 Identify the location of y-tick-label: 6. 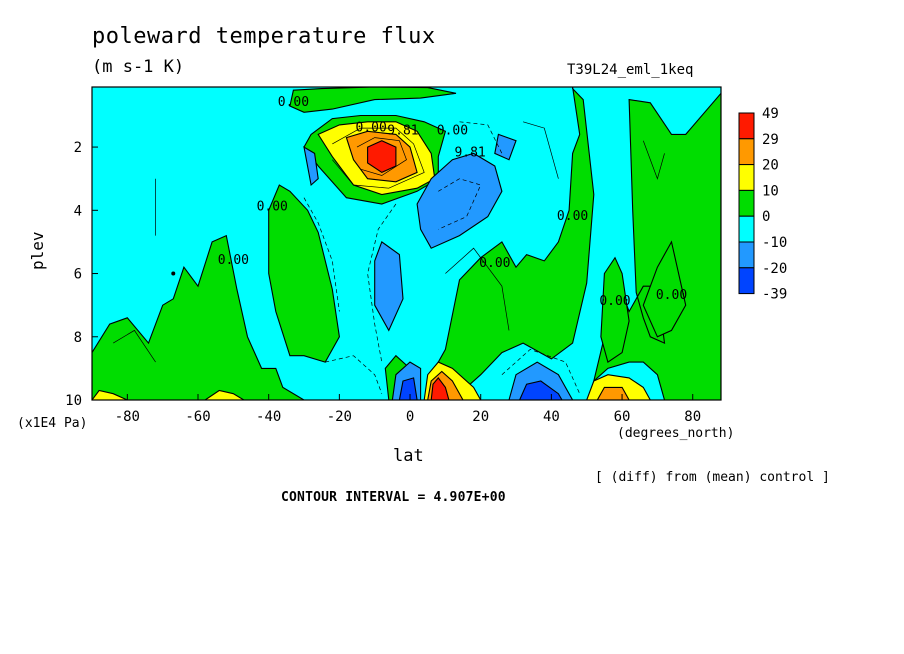
(78, 275).